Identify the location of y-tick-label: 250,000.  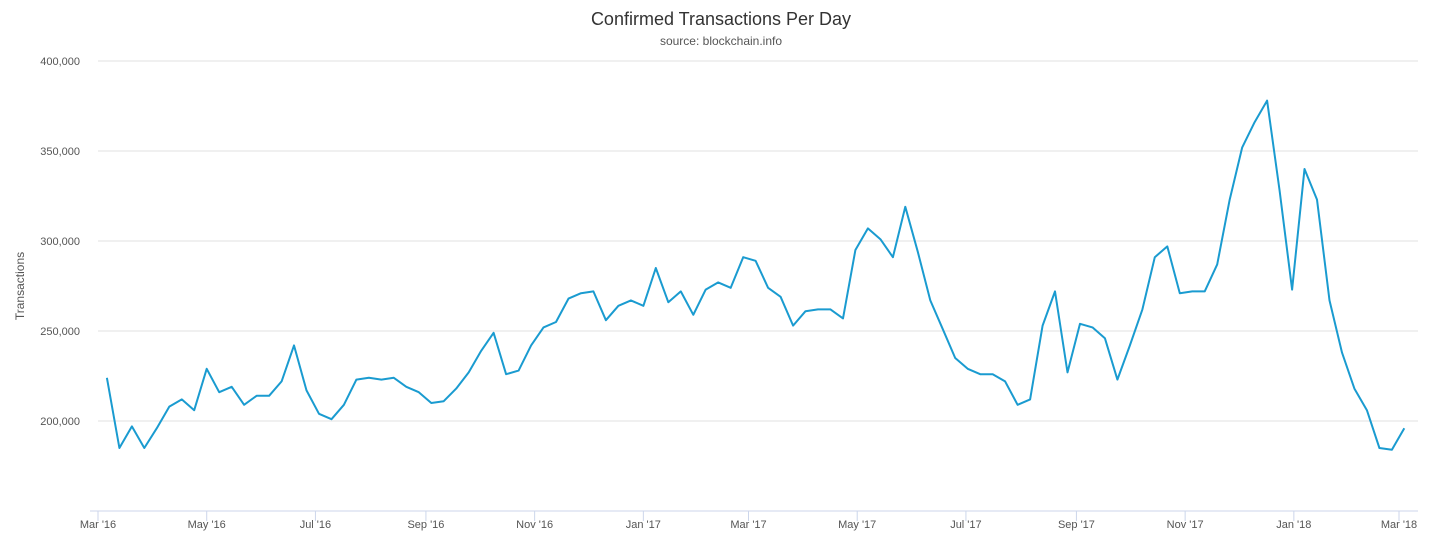
(60, 332).